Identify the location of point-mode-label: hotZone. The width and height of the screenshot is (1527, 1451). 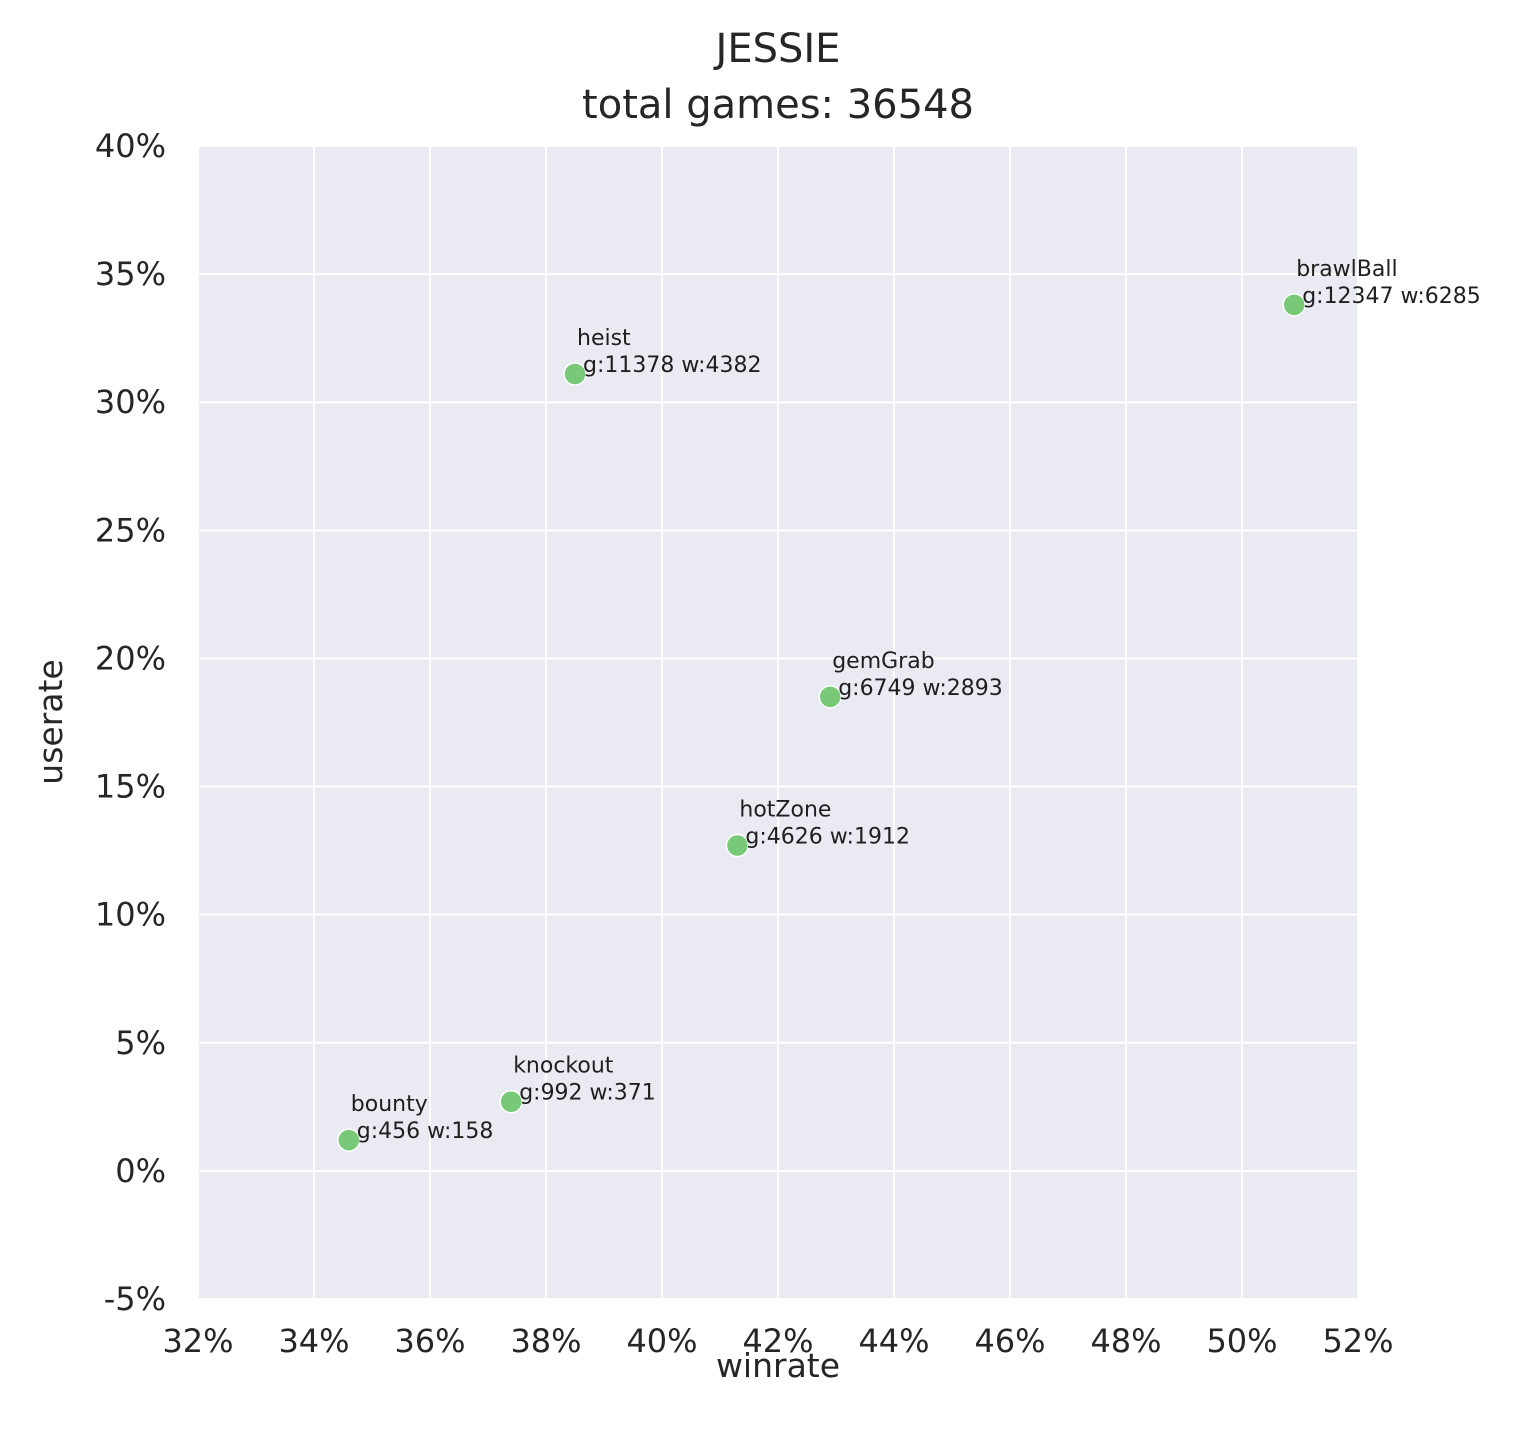
(785, 809).